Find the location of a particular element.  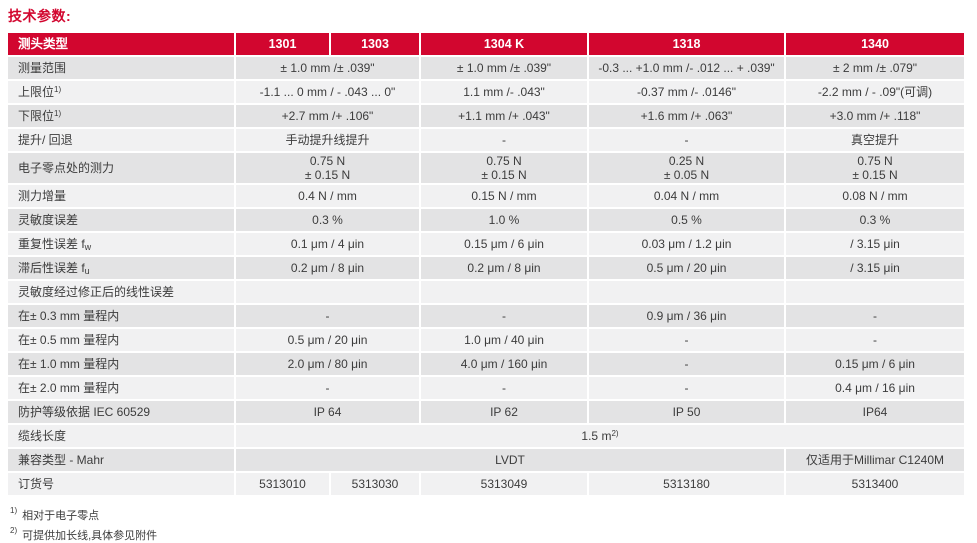

value-cell: 真空提升 is located at coordinates (874, 140).